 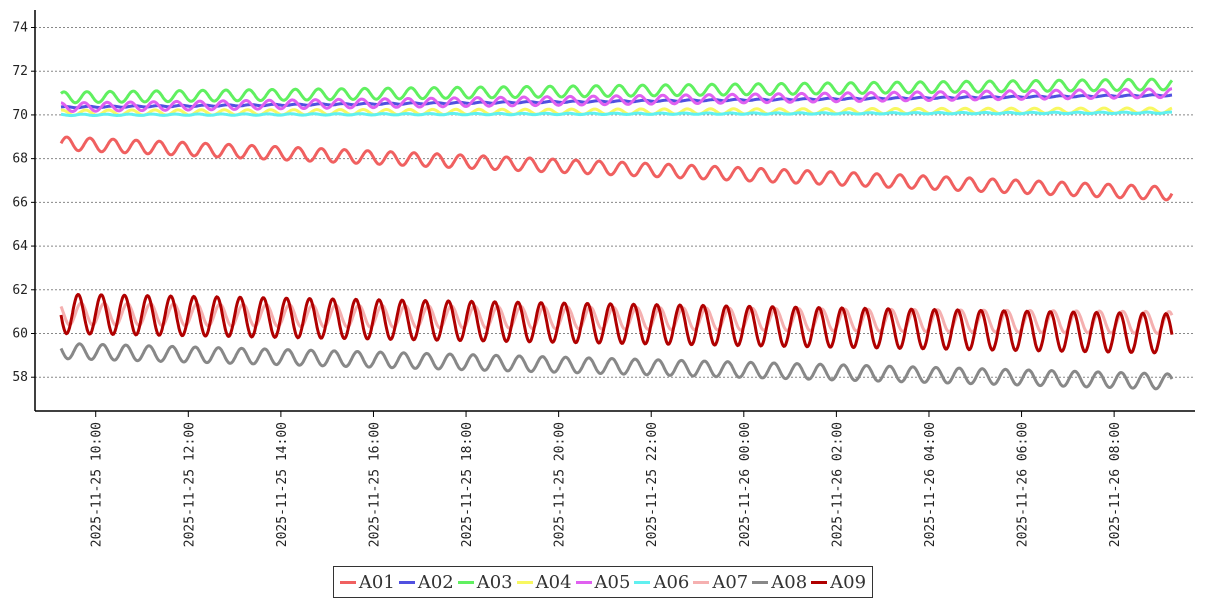 I want to click on series-line-a03, so click(x=617, y=91).